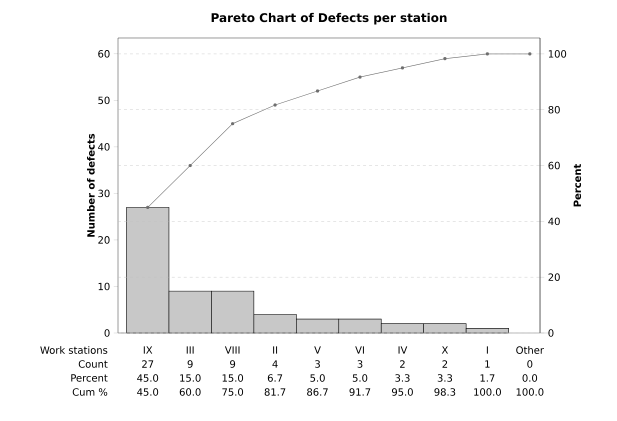 The image size is (617, 421). Describe the element at coordinates (104, 54) in the screenshot. I see `y-tick-label: 60` at that location.